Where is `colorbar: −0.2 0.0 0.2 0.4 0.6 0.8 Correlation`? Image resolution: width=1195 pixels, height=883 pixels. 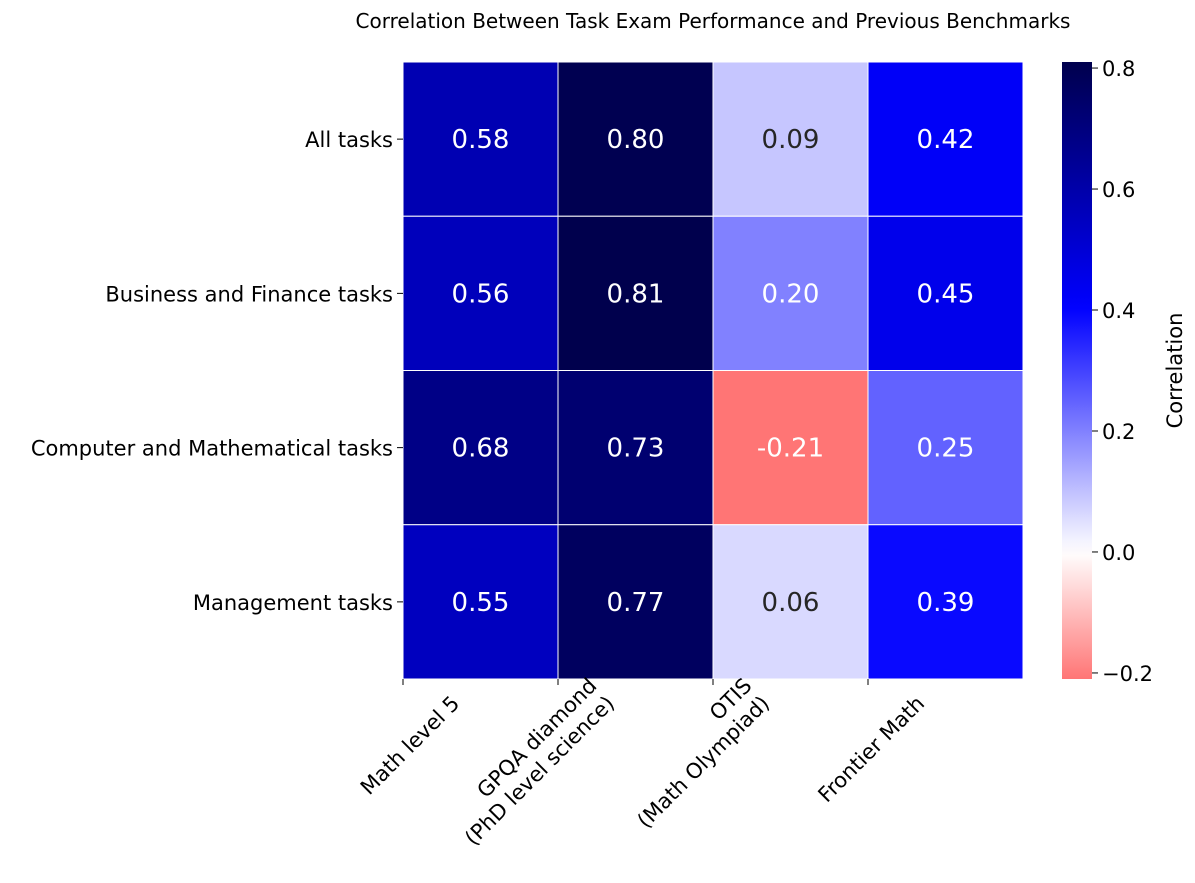
colorbar: −0.2 0.0 0.2 0.4 0.6 0.8 Correlation is located at coordinates (1124, 371).